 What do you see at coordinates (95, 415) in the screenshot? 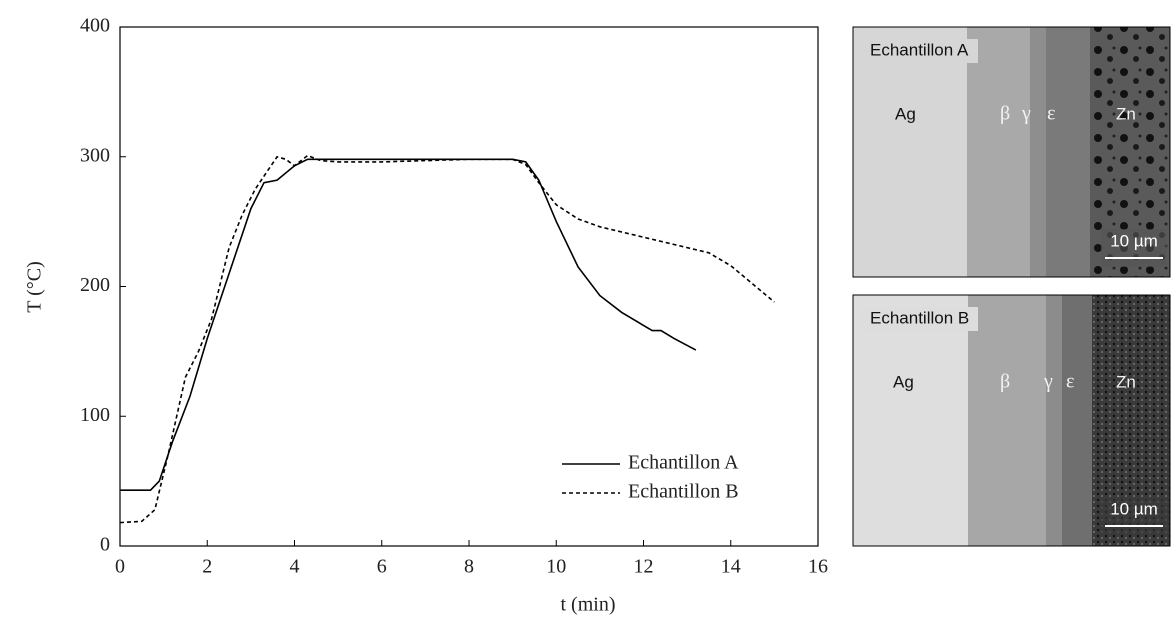
I see `y-tick-label: 100` at bounding box center [95, 415].